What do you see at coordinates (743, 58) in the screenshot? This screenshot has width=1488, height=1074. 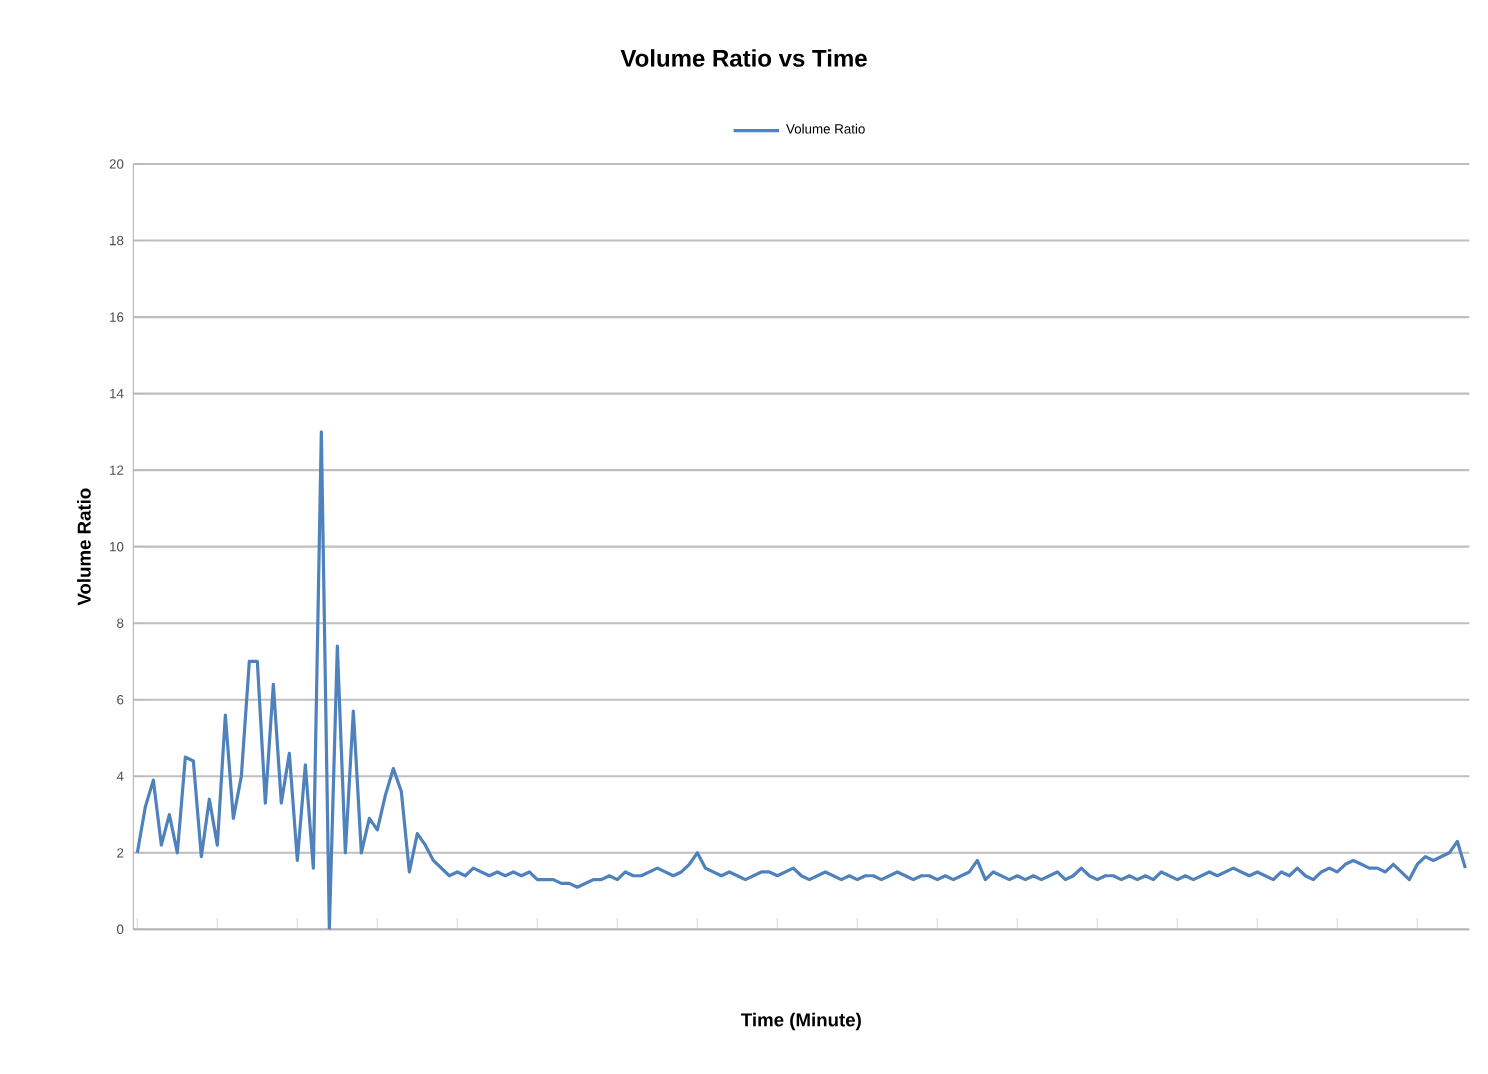 I see `chart-title: Volume Ratio vs Time` at bounding box center [743, 58].